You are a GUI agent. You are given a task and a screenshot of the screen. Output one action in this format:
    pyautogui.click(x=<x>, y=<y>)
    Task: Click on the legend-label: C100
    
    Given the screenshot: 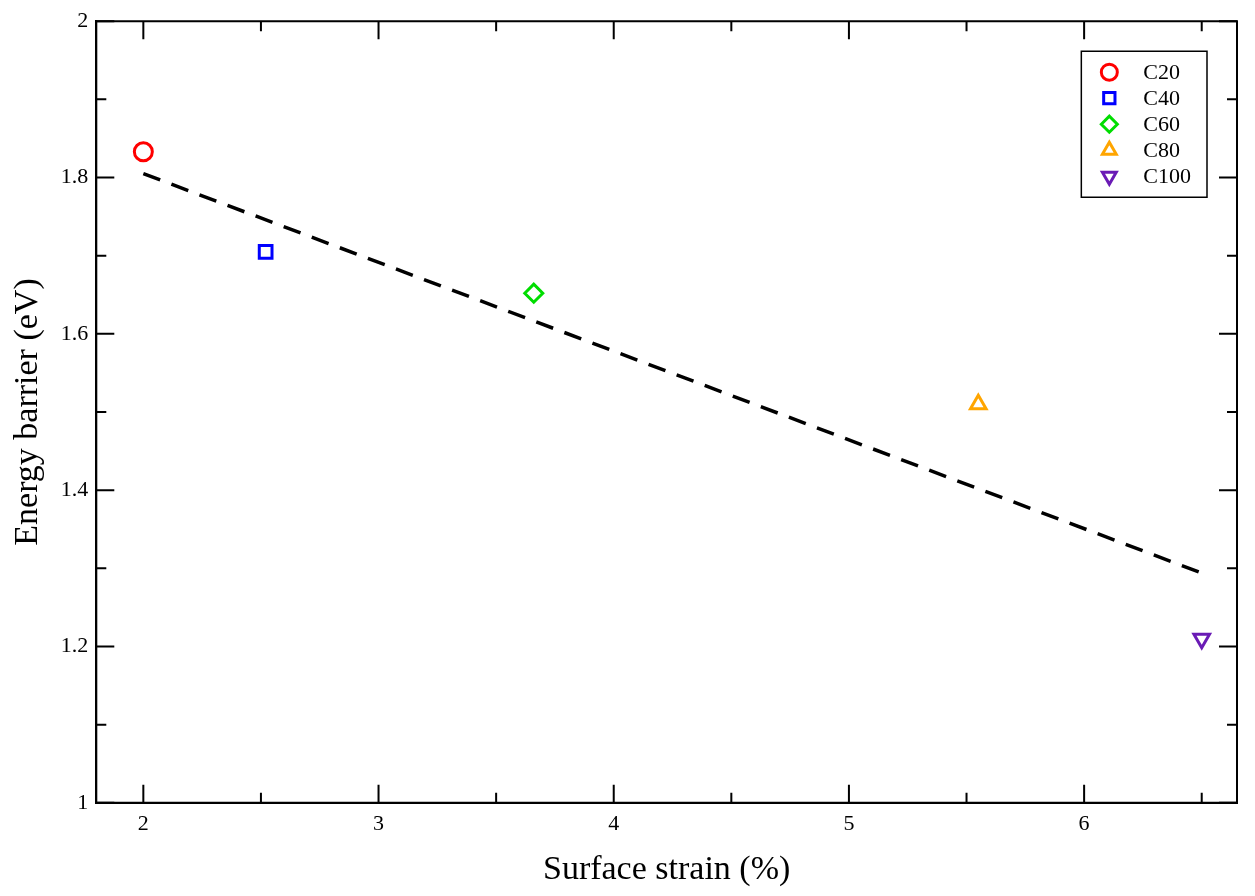 What is the action you would take?
    pyautogui.click(x=1167, y=175)
    